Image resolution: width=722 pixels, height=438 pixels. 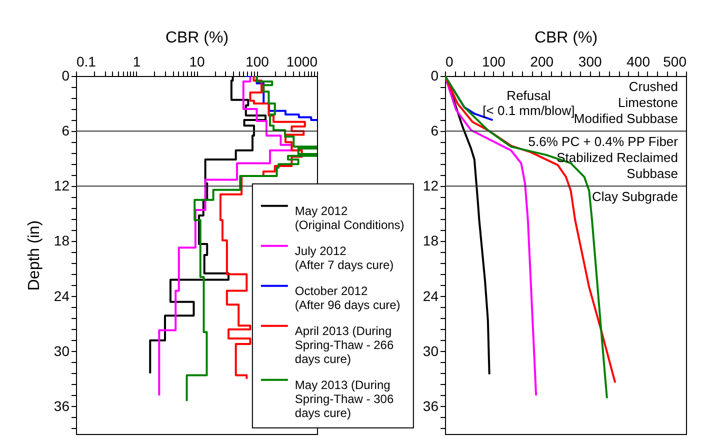 What do you see at coordinates (626, 102) in the screenshot?
I see `annotation: Crushed Limestone Modified Subbase` at bounding box center [626, 102].